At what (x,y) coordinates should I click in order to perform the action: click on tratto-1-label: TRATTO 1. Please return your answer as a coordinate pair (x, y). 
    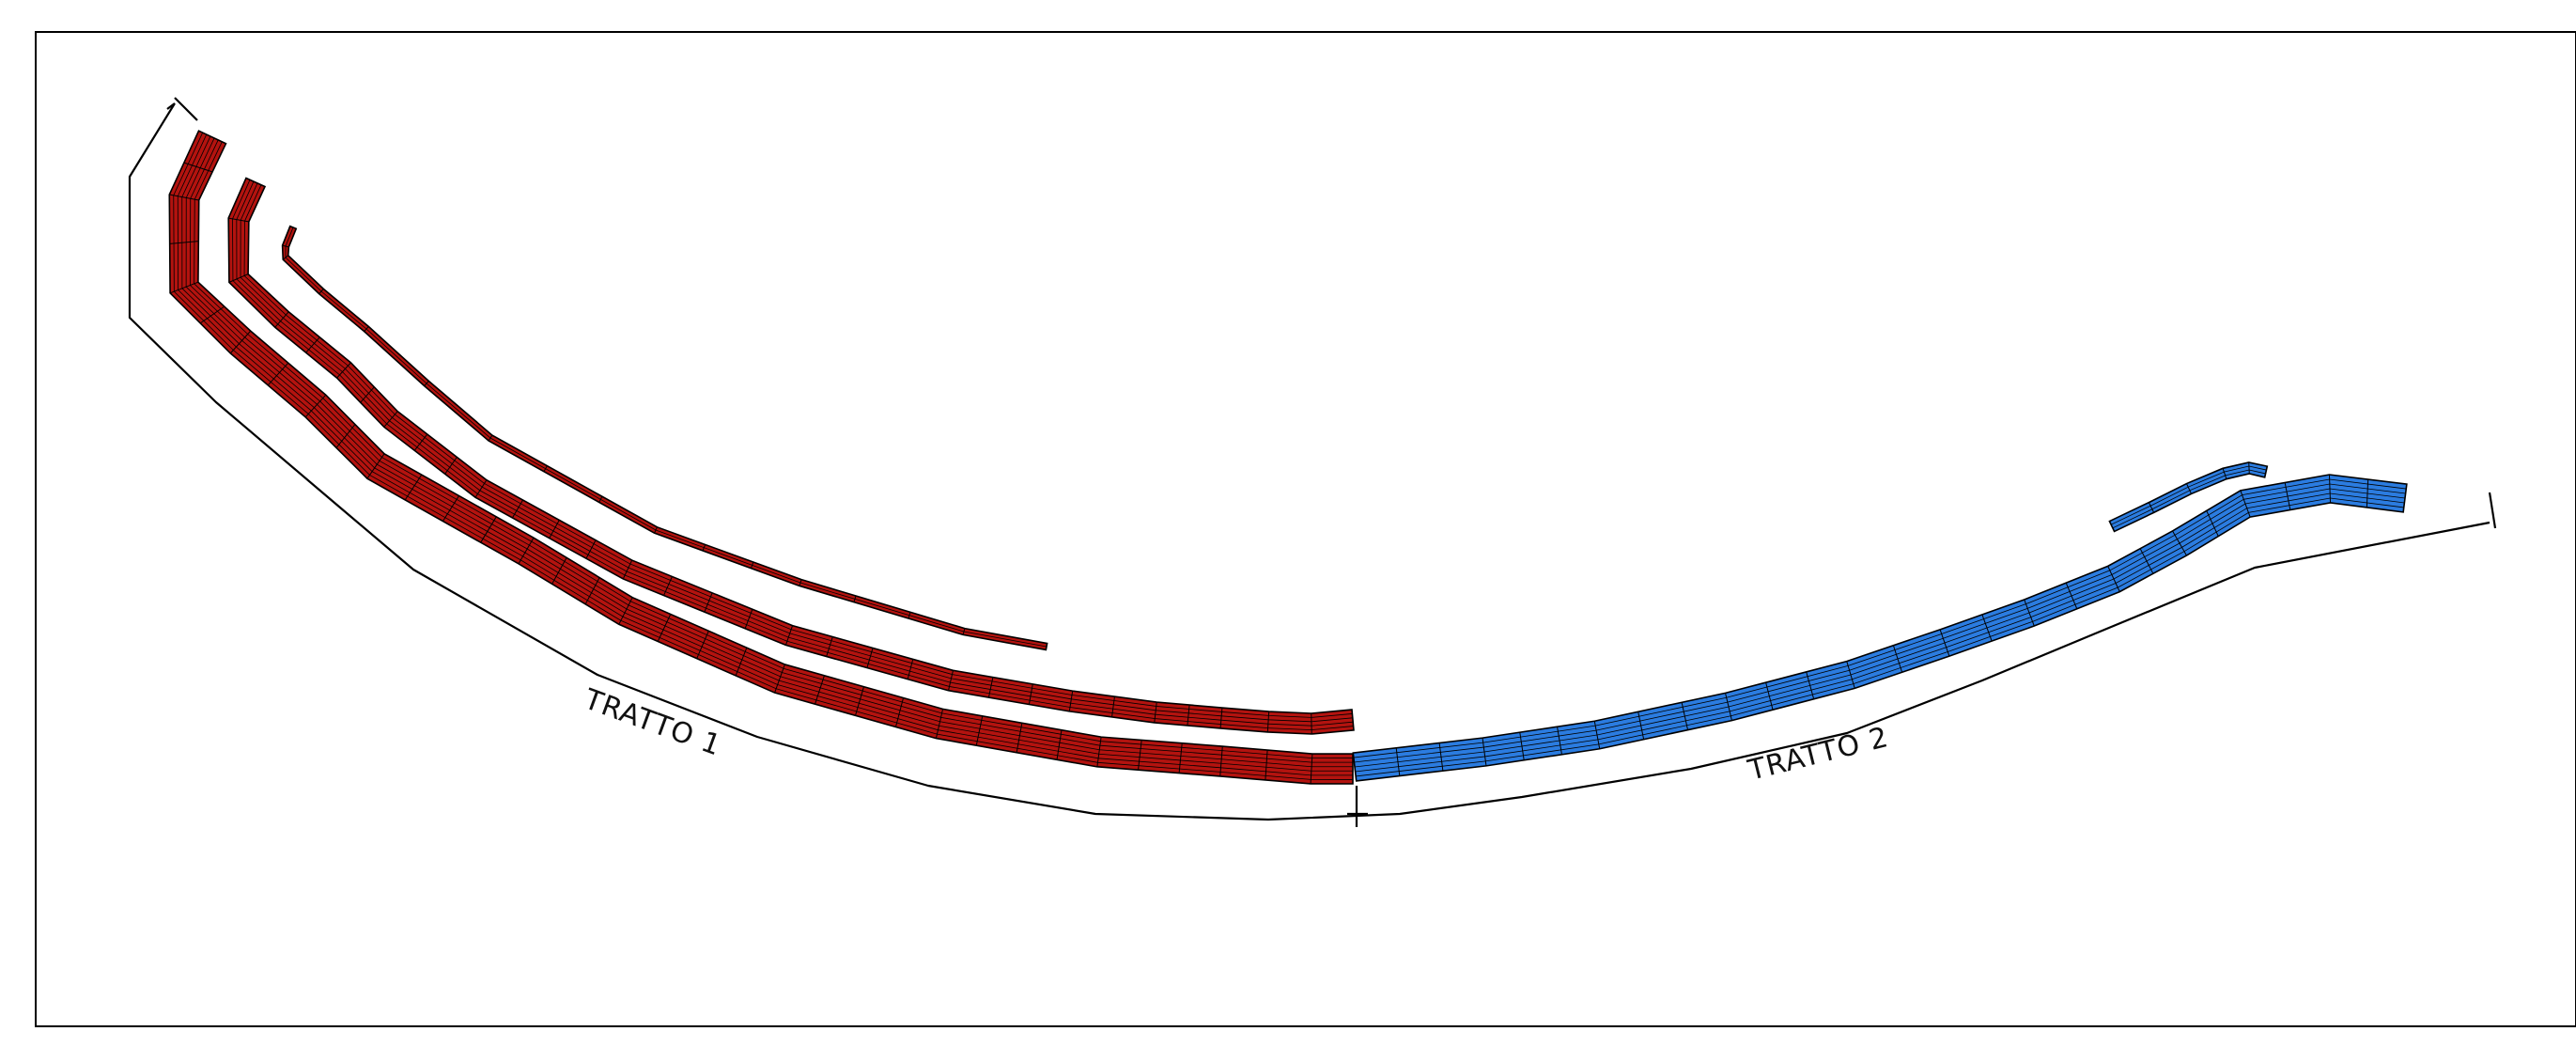
    Looking at the image, I should click on (652, 722).